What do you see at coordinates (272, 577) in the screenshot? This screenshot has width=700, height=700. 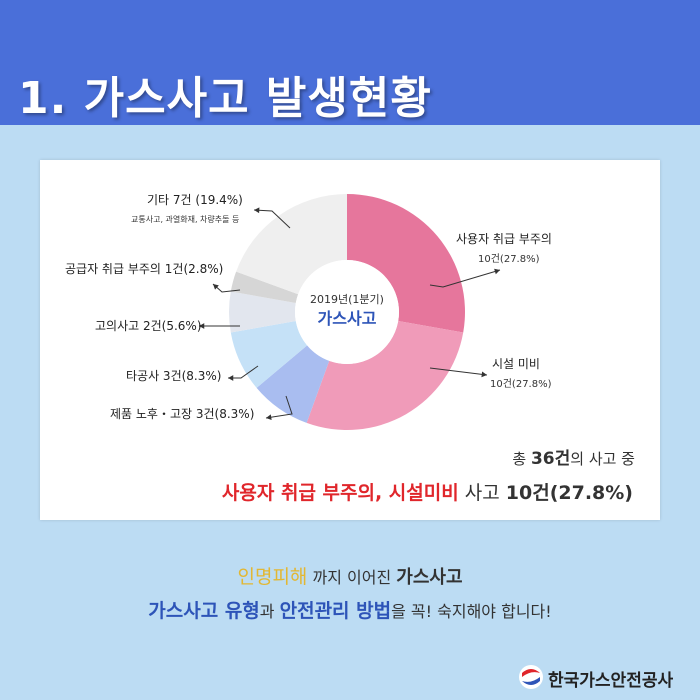 I see `footer-highlight-injury: 인명피해` at bounding box center [272, 577].